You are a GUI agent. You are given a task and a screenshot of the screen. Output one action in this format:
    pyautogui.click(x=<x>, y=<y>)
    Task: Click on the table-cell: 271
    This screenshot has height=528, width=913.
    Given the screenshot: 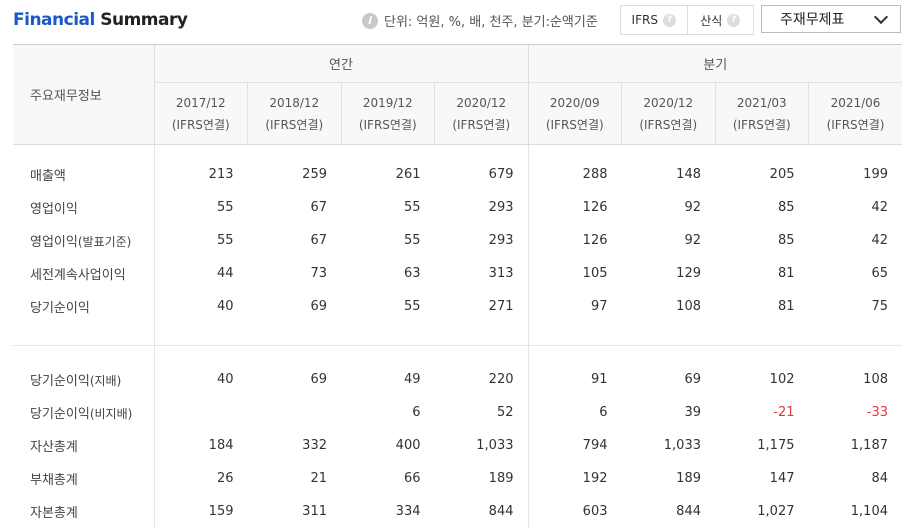 What is the action you would take?
    pyautogui.click(x=501, y=306)
    